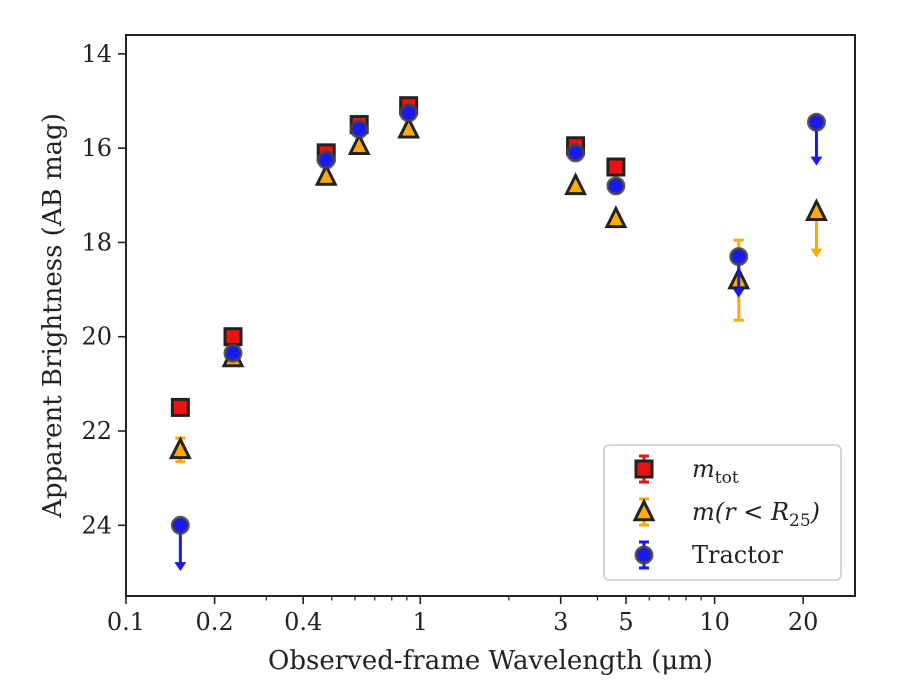 The height and width of the screenshot is (700, 900). I want to click on y-tick-label: 20, so click(96, 337).